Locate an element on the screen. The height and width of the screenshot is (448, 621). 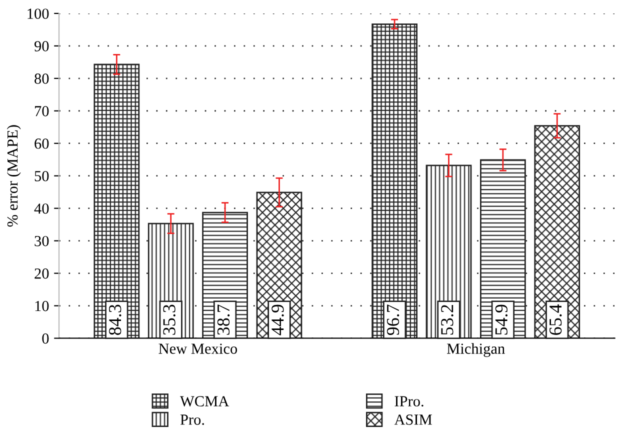
y-tick-label: 80 is located at coordinates (41, 79).